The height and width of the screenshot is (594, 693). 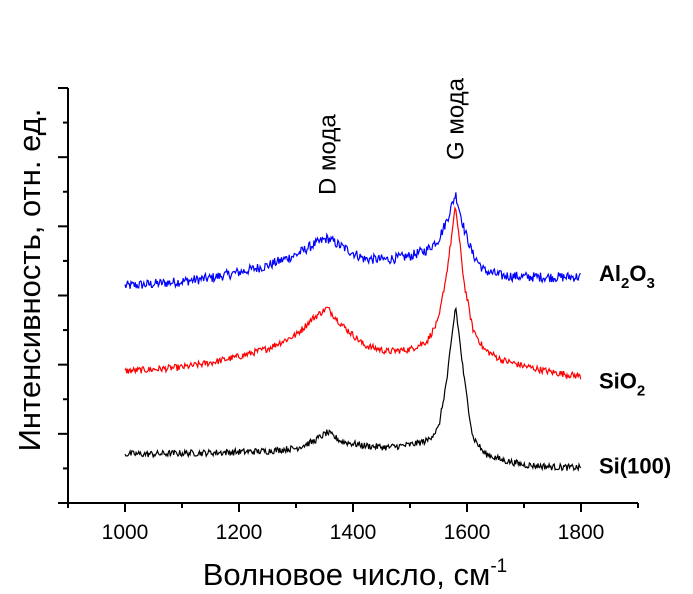 I want to click on x-axis-title-sup: -1, so click(x=498, y=566).